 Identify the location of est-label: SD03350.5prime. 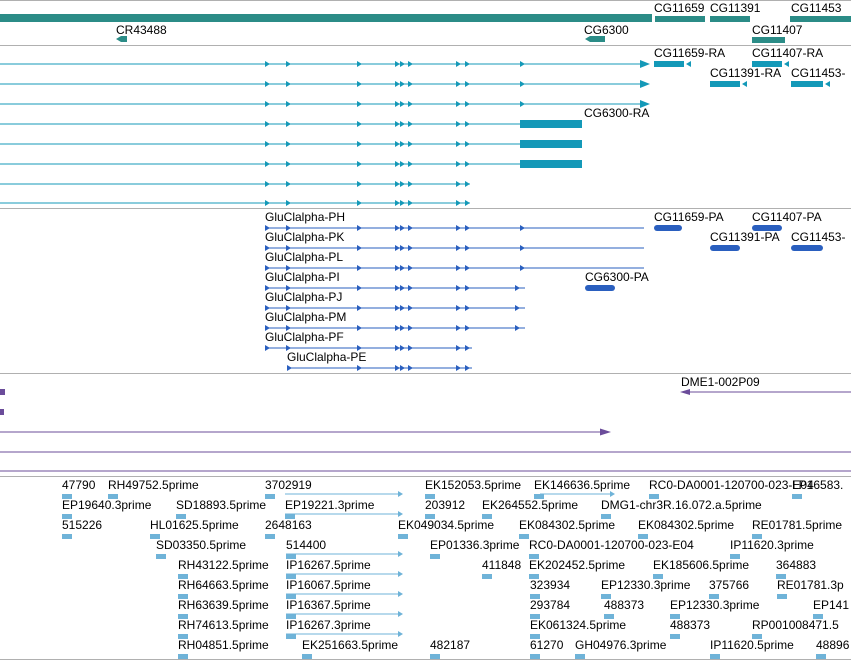
(201, 545).